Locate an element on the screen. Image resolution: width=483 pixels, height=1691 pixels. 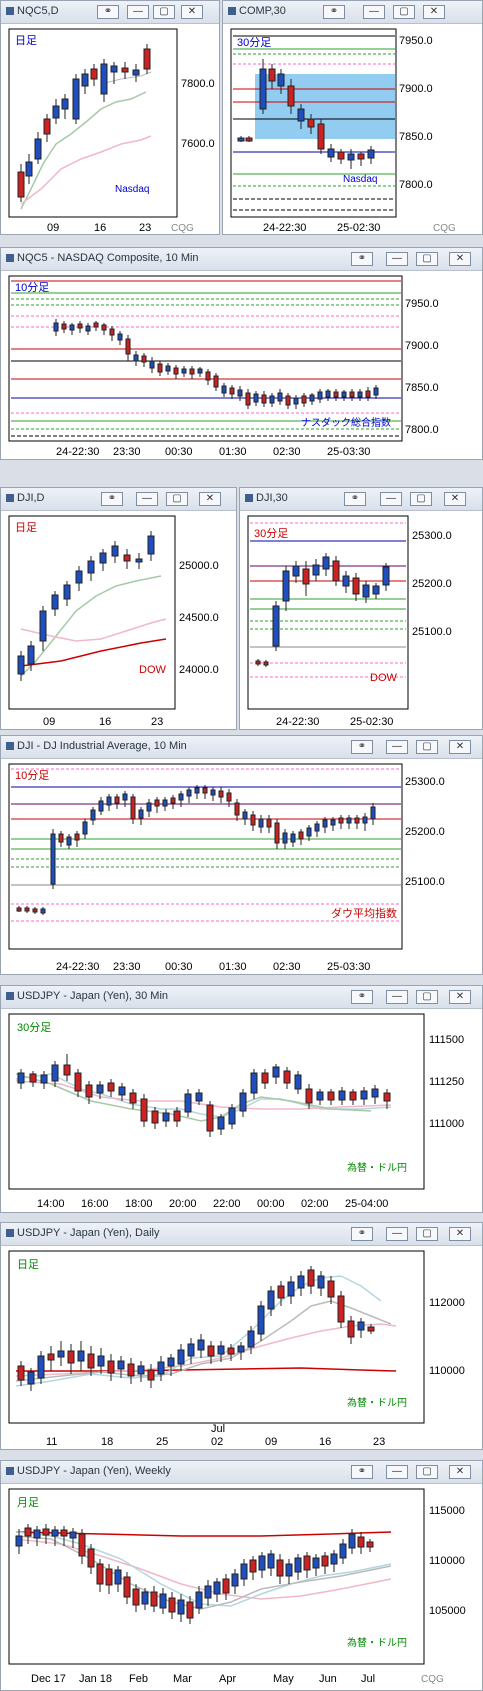
chart-body: 日足 7800.0 760 is located at coordinates (110, 129).